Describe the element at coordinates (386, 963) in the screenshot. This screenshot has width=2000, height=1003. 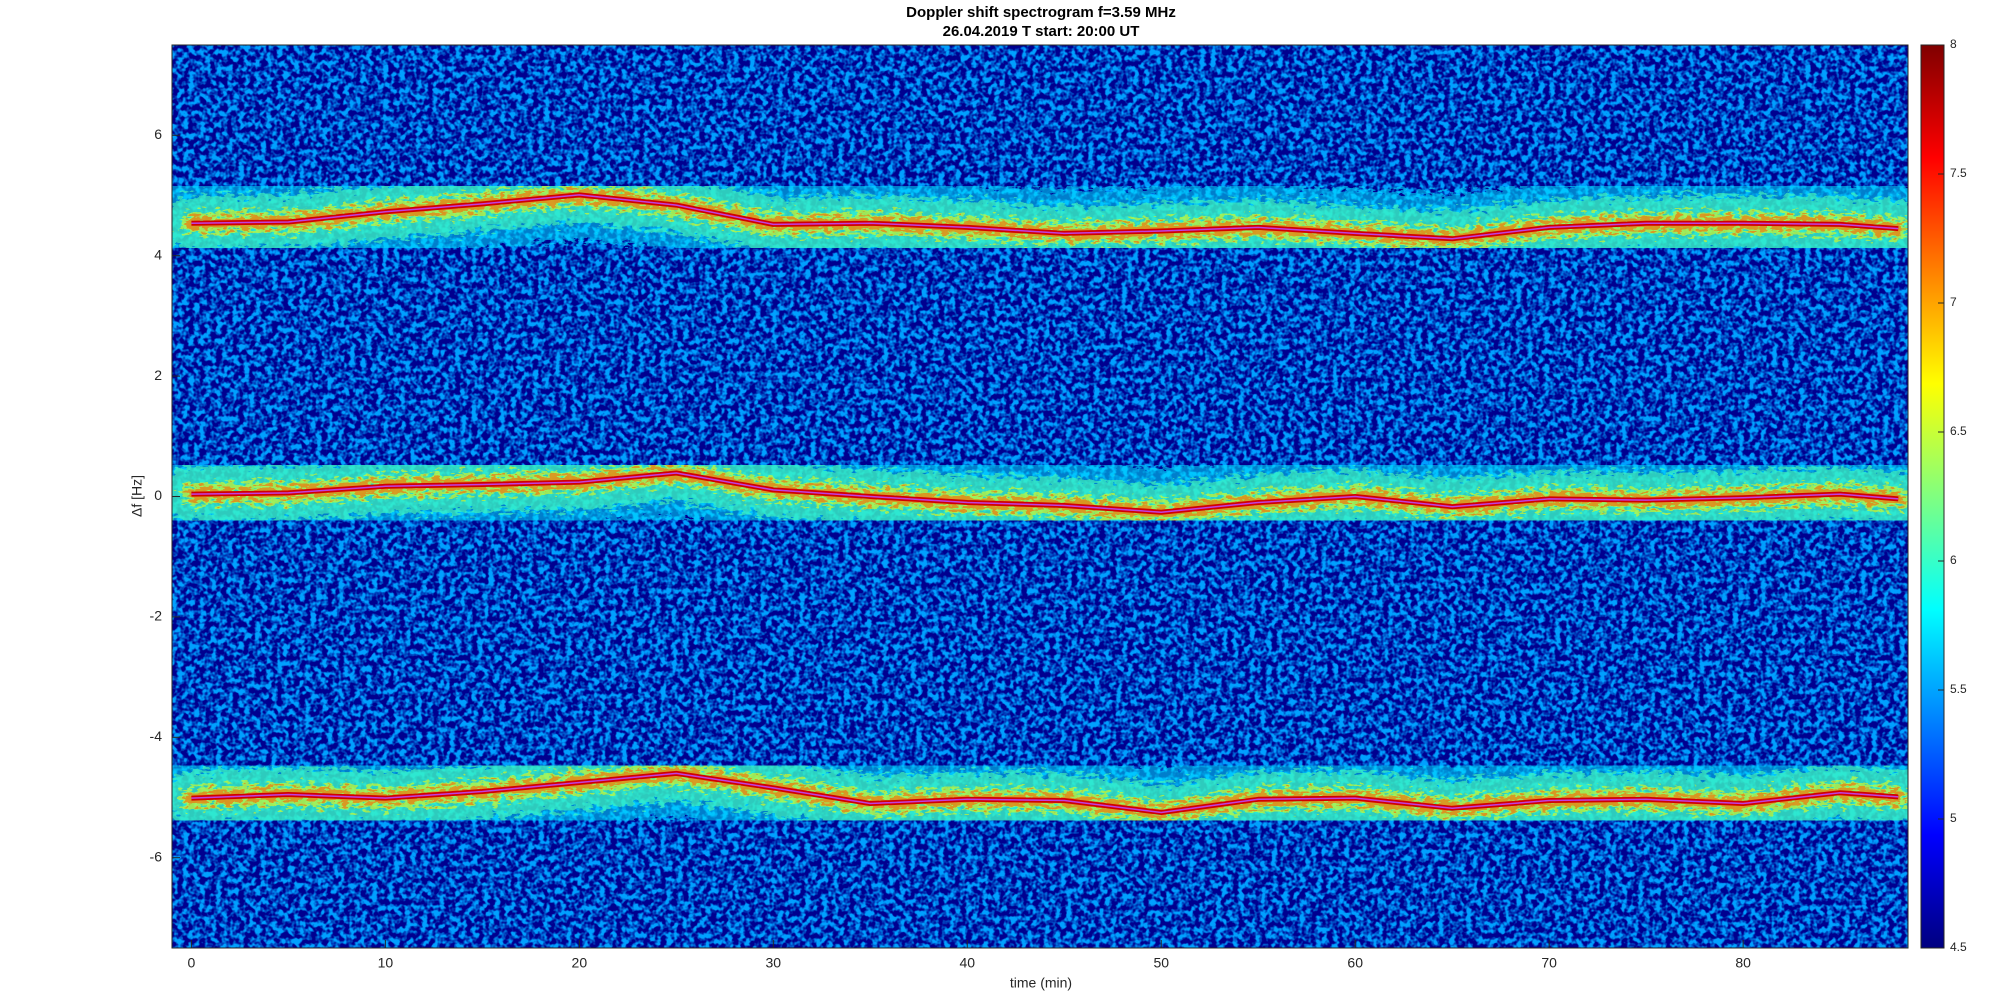
I see `x-tick-label: 10` at that location.